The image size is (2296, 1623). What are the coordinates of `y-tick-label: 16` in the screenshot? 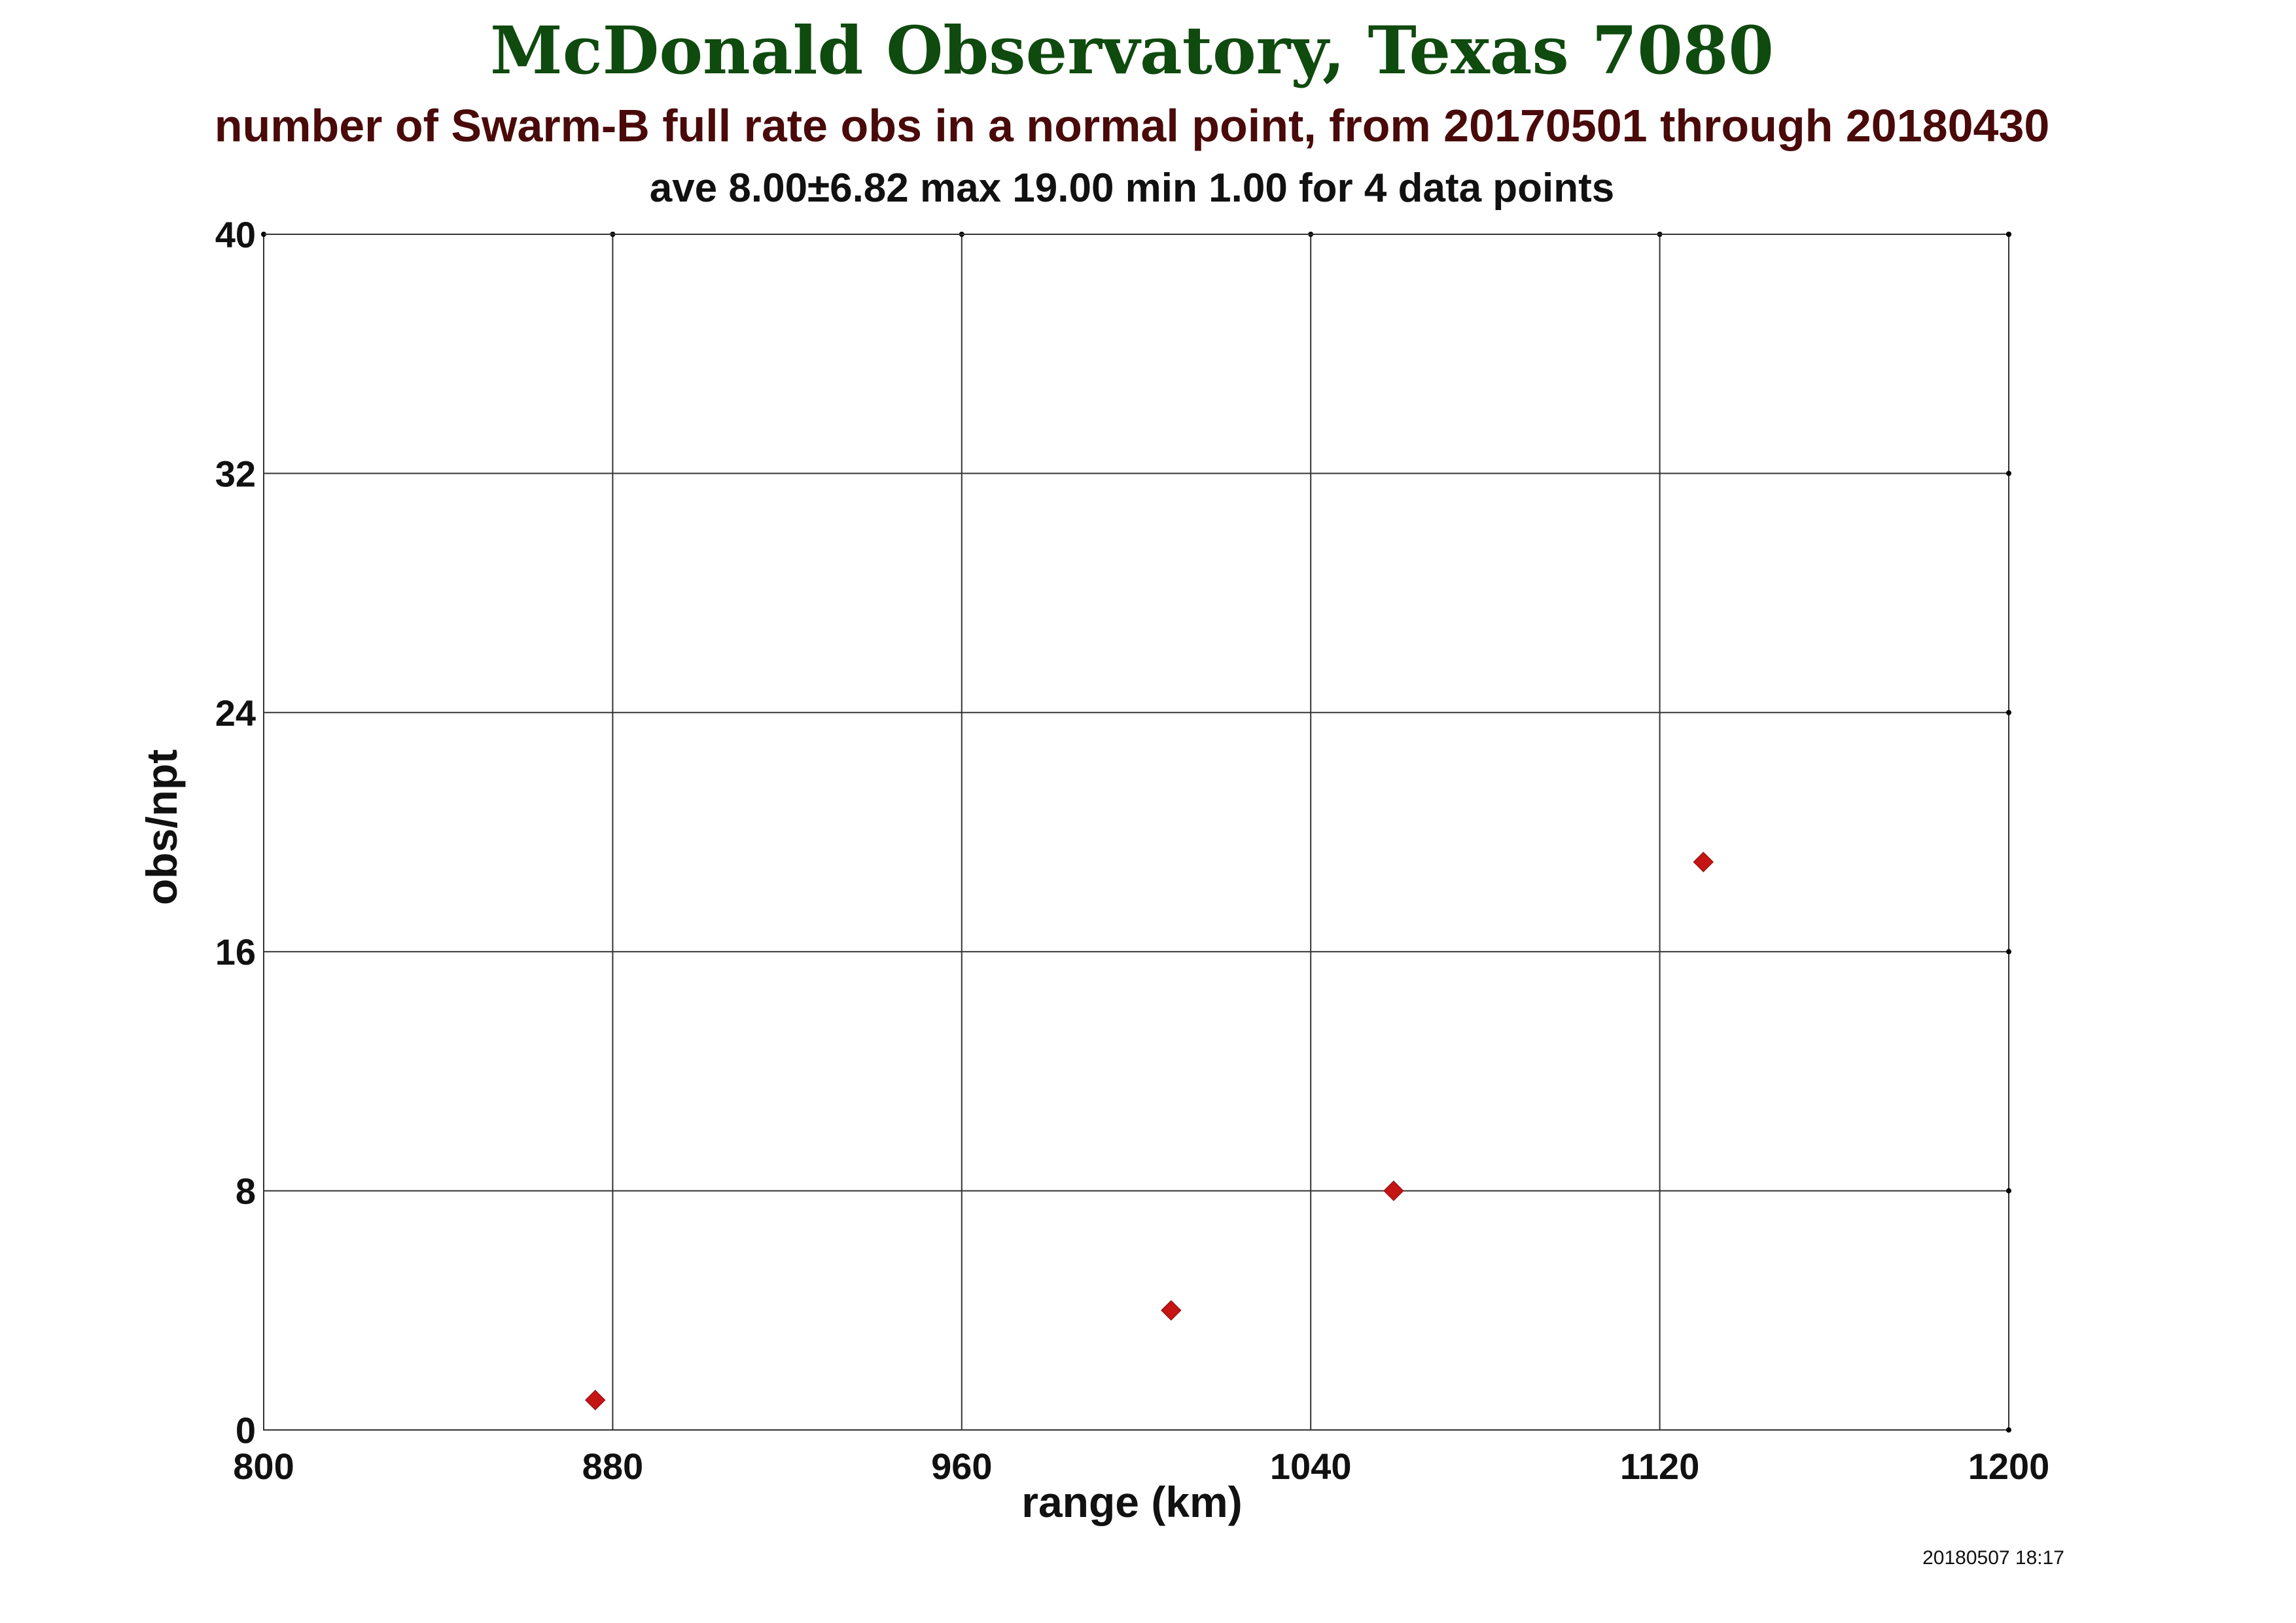 It's located at (235, 952).